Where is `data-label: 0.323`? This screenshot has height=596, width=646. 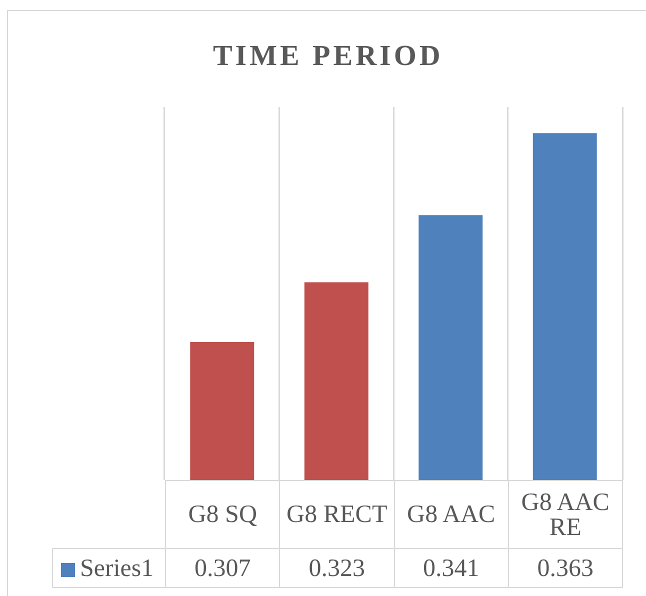 data-label: 0.323 is located at coordinates (337, 568).